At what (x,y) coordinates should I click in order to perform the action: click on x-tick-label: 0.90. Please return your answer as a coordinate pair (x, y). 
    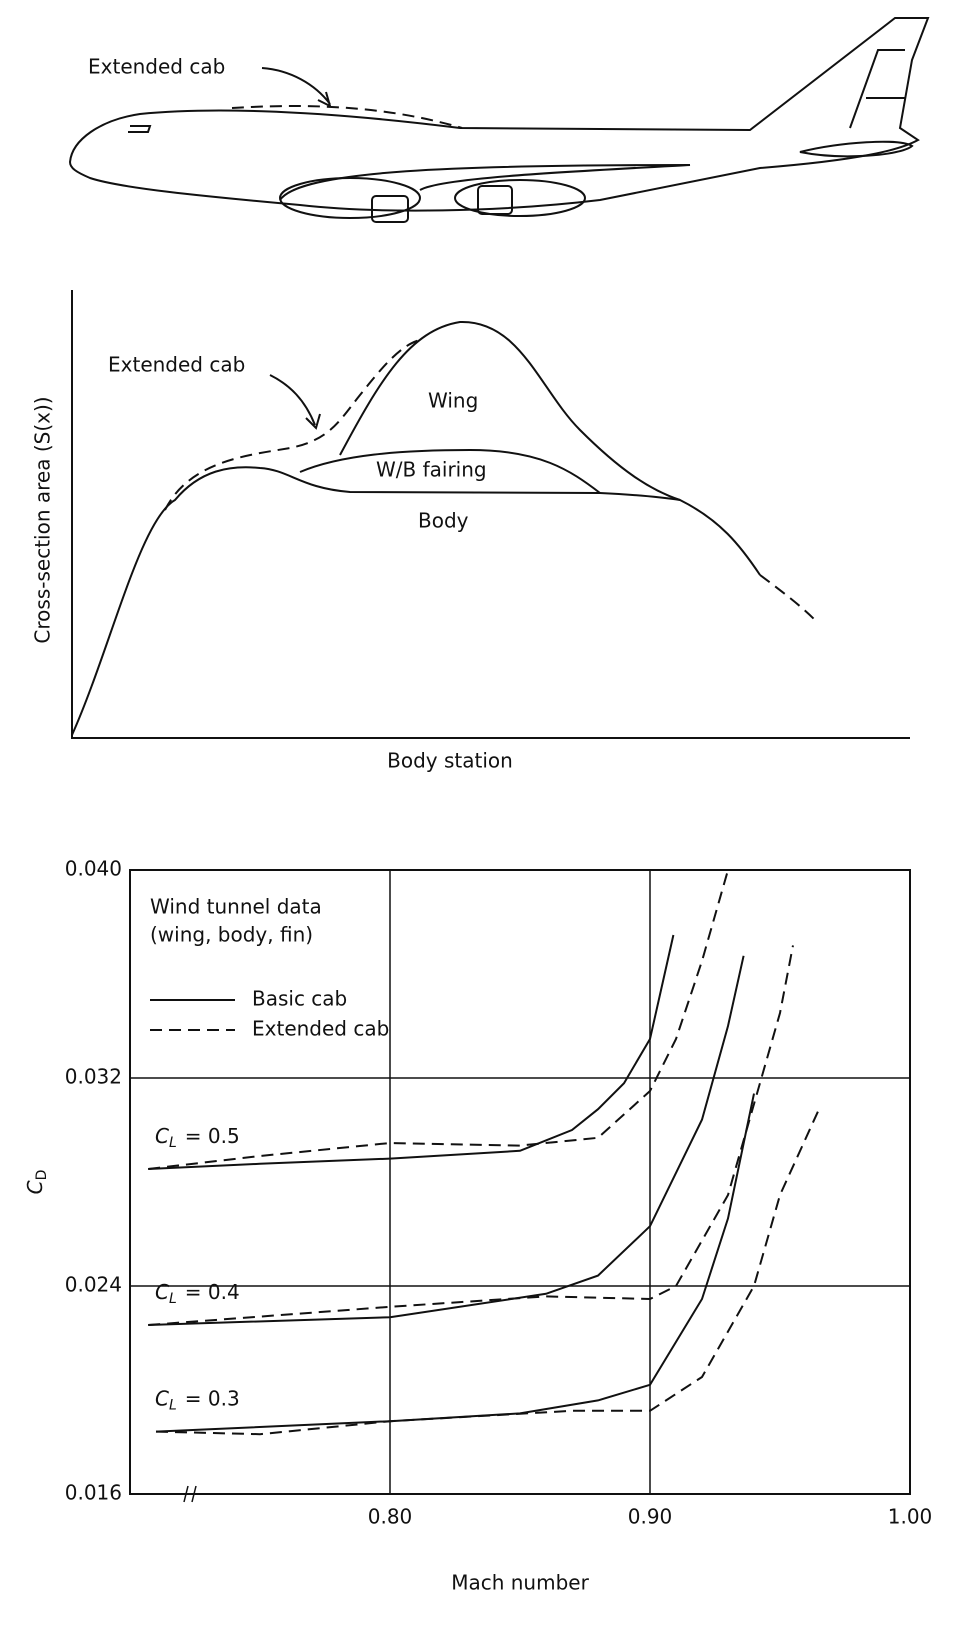
    Looking at the image, I should click on (650, 1517).